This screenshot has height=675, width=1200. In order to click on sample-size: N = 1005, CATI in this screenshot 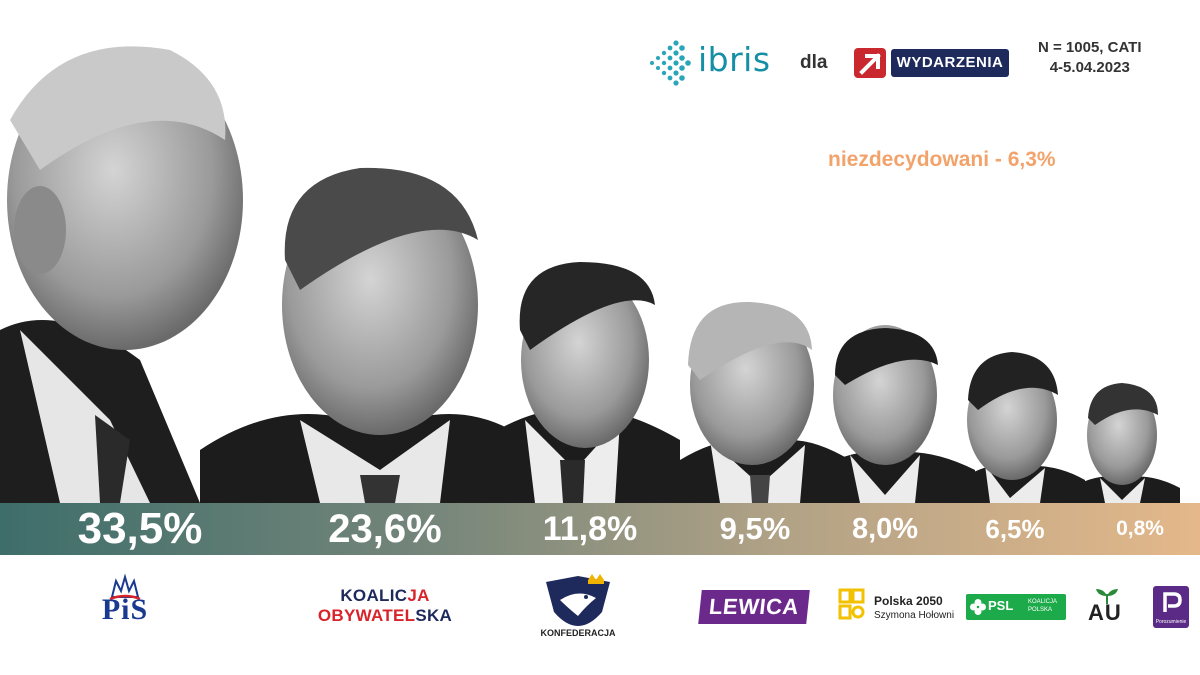, I will do `click(1090, 47)`.